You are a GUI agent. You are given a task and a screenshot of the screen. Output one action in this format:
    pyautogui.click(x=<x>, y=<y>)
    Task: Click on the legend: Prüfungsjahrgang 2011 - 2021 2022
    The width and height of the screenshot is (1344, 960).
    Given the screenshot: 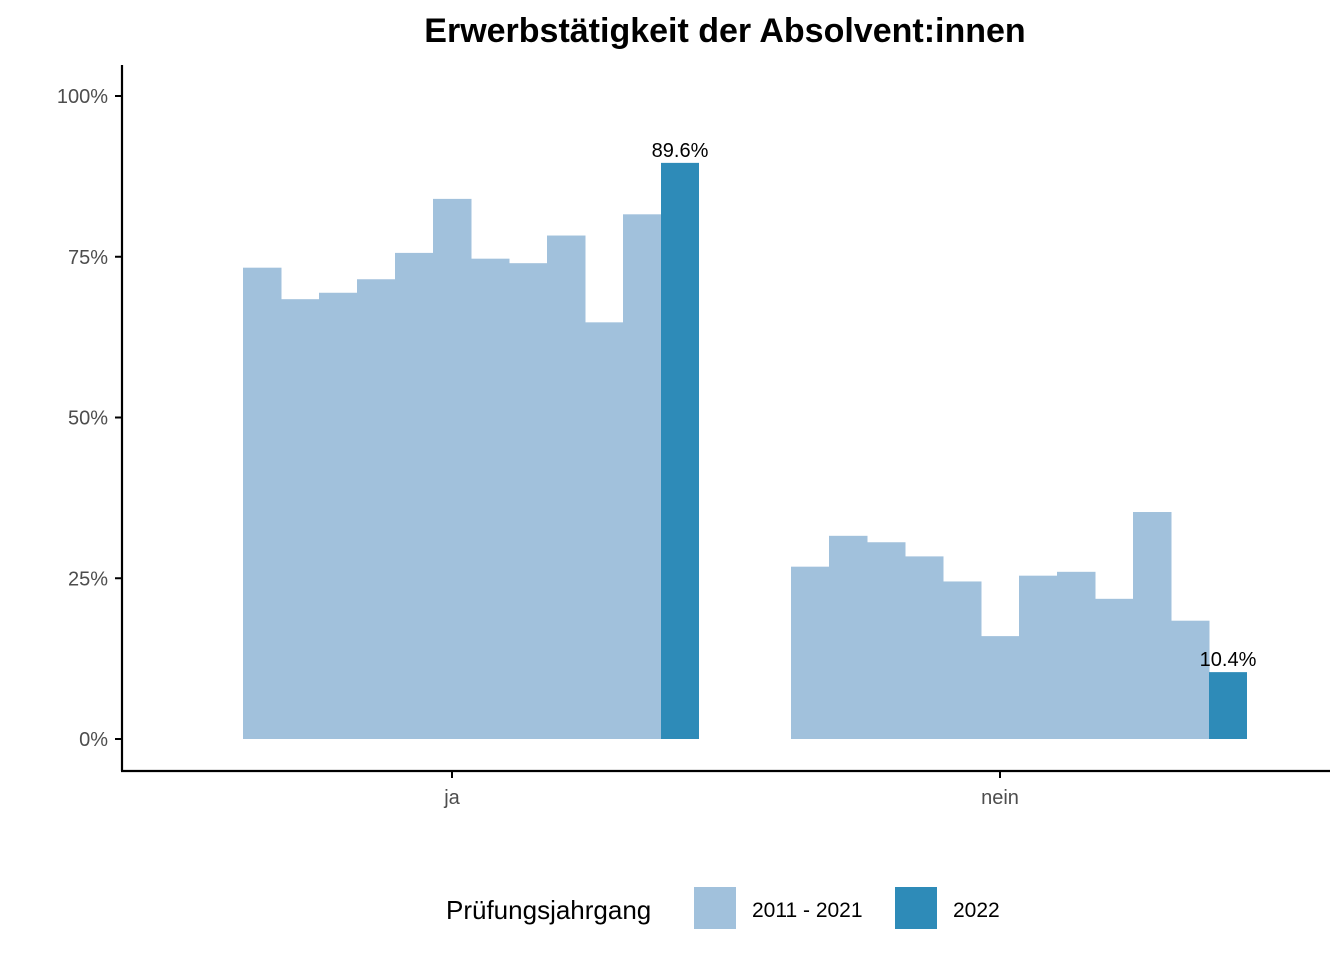 What is the action you would take?
    pyautogui.click(x=723, y=908)
    